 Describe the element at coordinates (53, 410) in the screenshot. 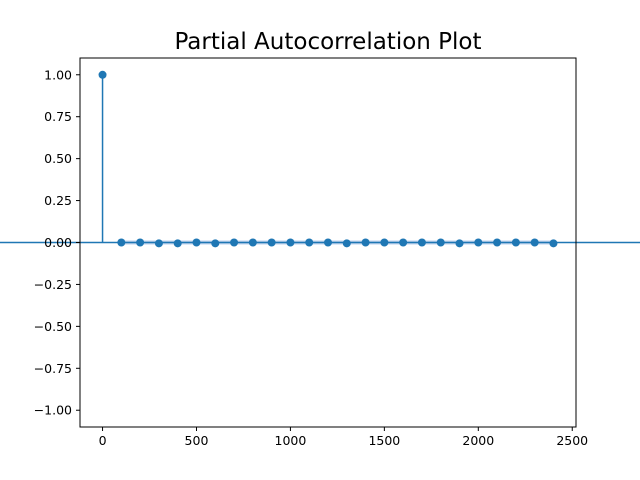

I see `y-tick-label: −1.00` at that location.